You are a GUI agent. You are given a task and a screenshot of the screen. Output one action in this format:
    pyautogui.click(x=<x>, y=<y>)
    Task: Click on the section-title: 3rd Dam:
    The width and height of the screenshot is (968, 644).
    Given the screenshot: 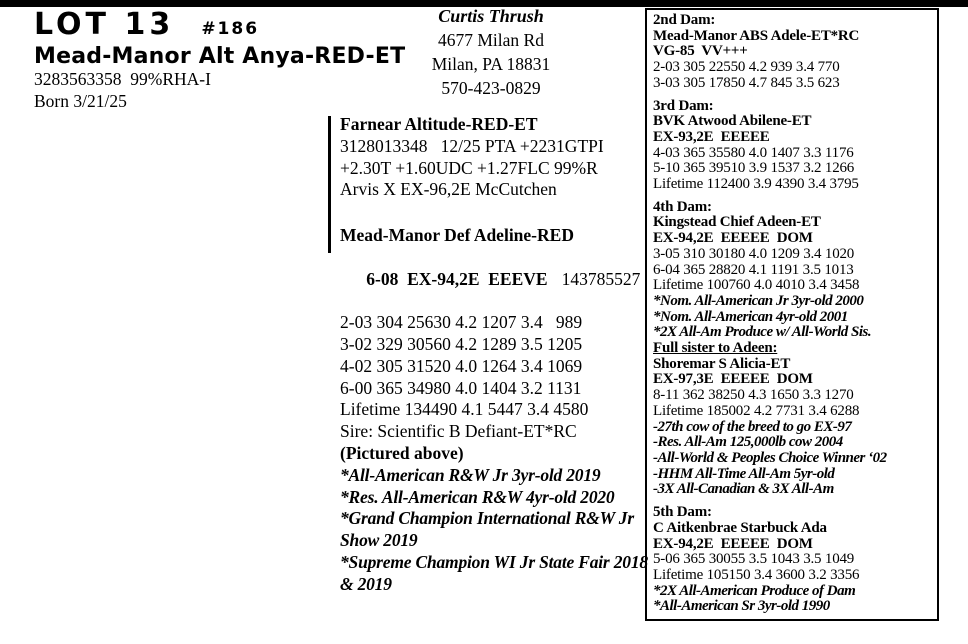 What is the action you would take?
    pyautogui.click(x=683, y=105)
    